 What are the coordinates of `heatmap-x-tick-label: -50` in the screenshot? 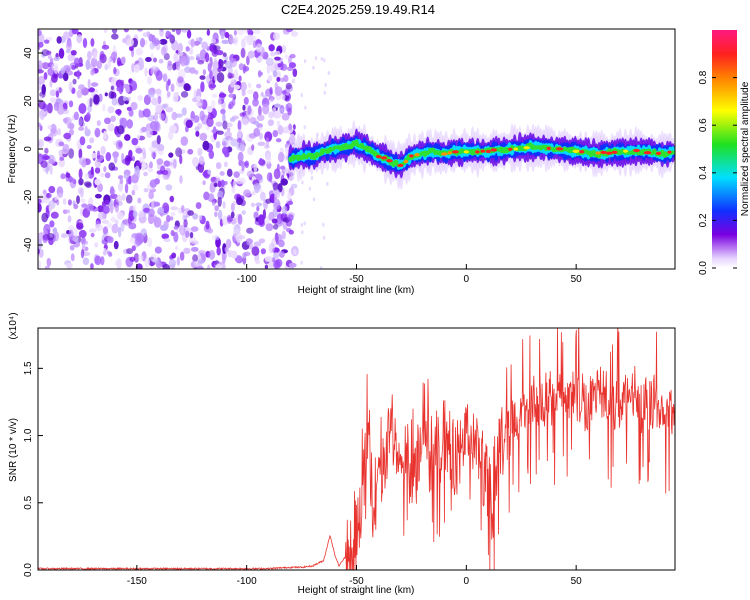 It's located at (356, 279).